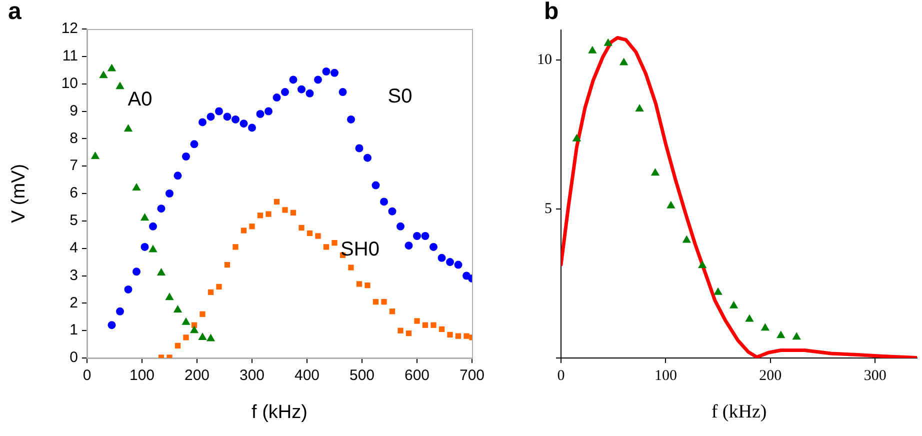  Describe the element at coordinates (74, 193) in the screenshot. I see `y-tick-label: 6` at that location.